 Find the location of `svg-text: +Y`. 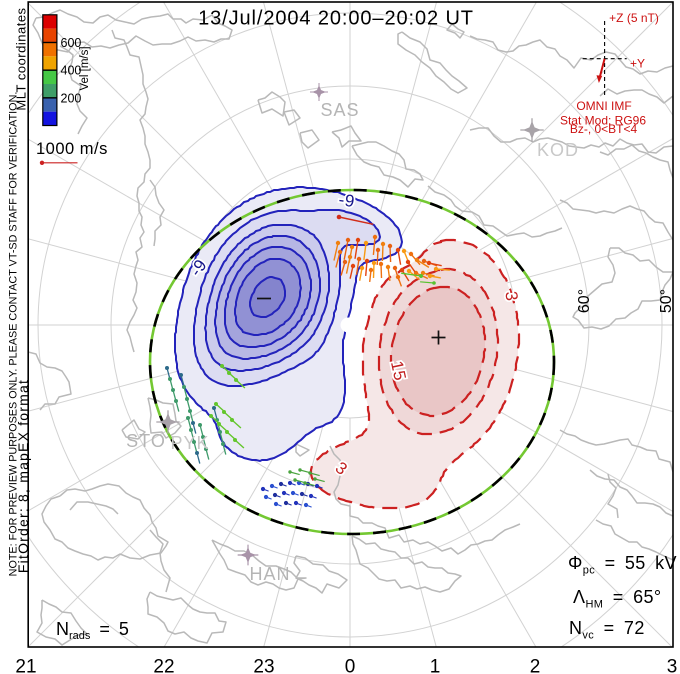

svg-text: +Y is located at coordinates (637, 64).